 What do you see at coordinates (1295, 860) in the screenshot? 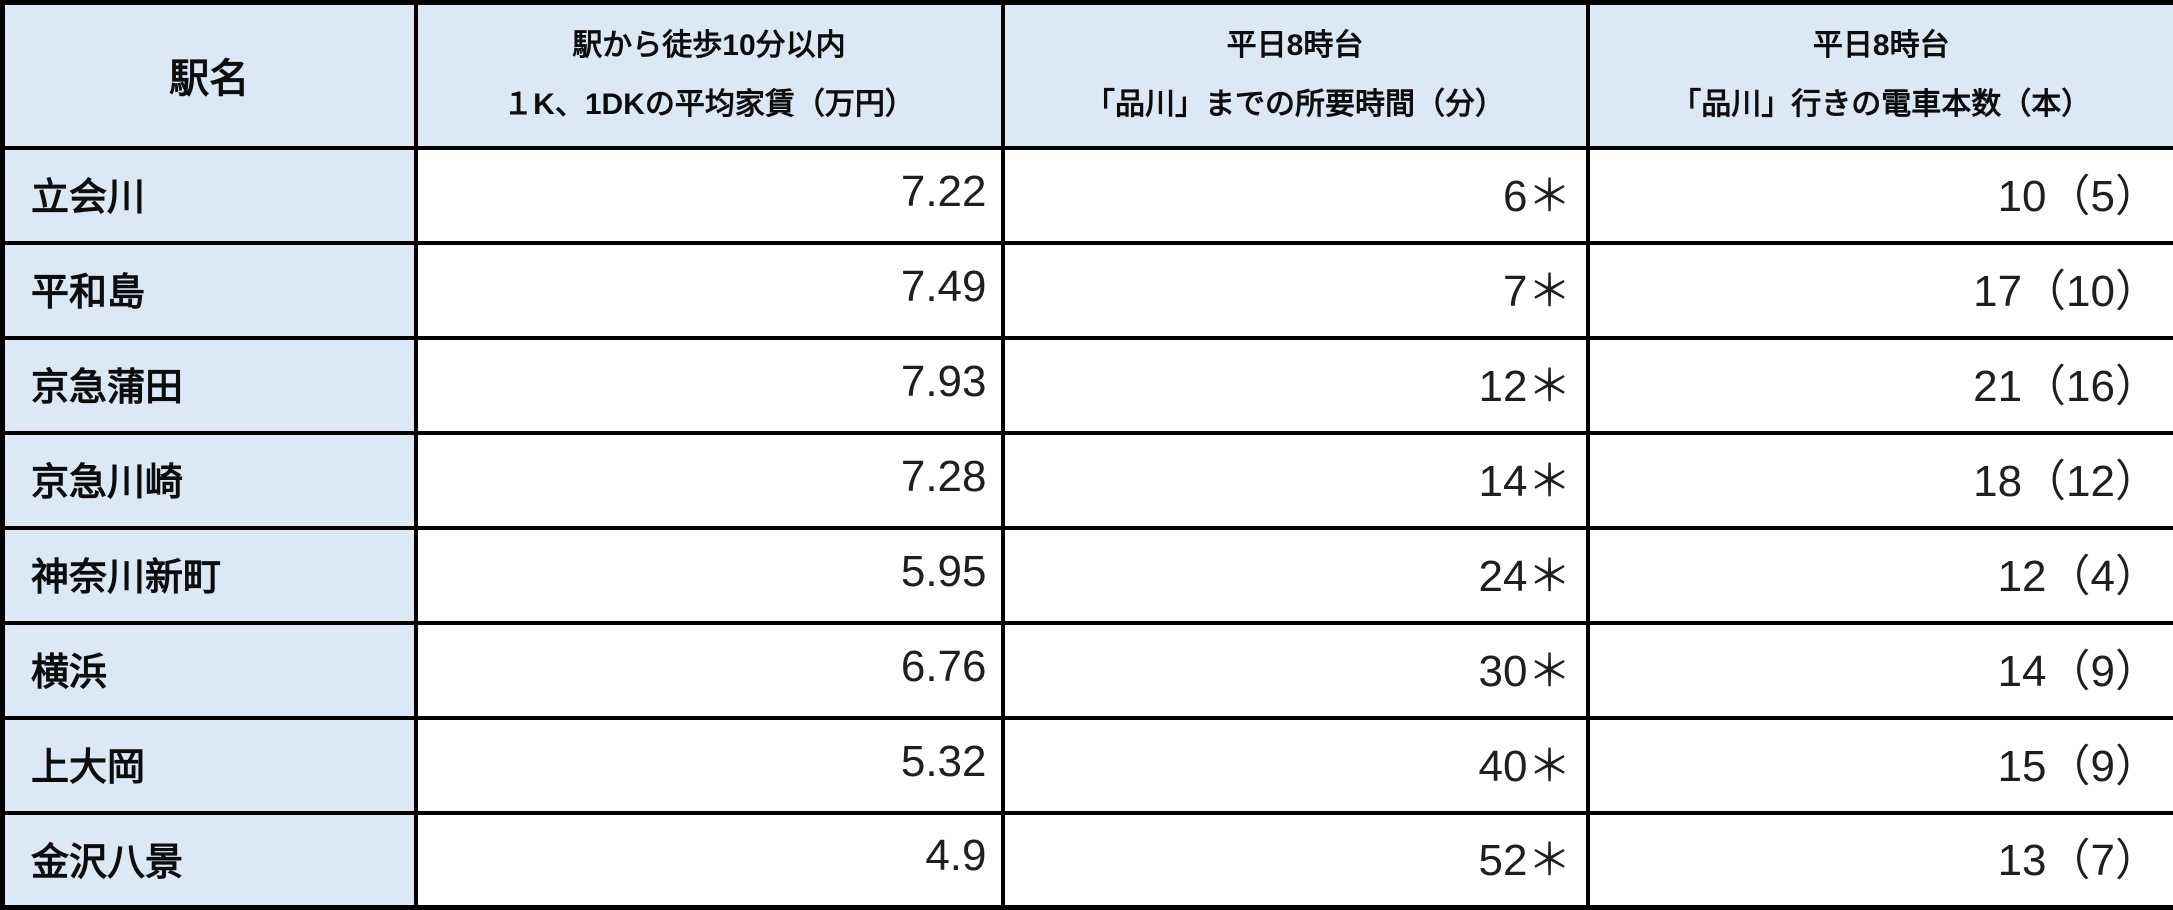
I see `travel-time-cell: 52＊` at bounding box center [1295, 860].